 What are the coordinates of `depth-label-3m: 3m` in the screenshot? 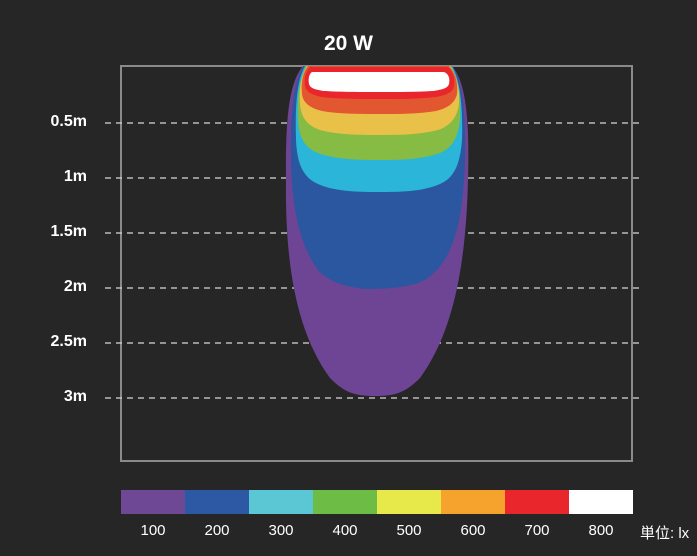 It's located at (75, 396).